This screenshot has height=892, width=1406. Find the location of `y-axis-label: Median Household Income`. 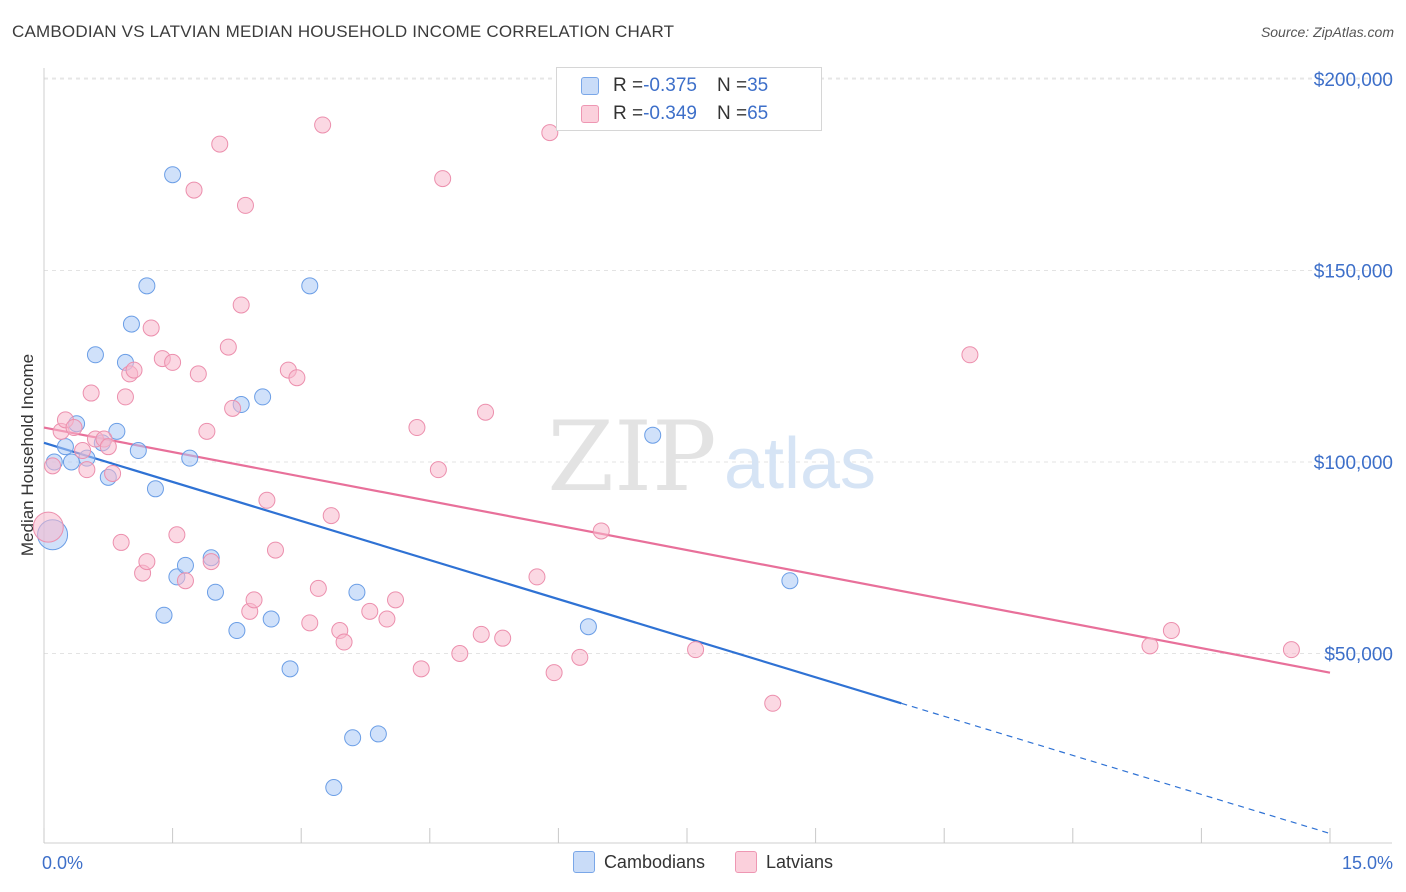

y-axis-label: Median Household Income is located at coordinates (27, 455).